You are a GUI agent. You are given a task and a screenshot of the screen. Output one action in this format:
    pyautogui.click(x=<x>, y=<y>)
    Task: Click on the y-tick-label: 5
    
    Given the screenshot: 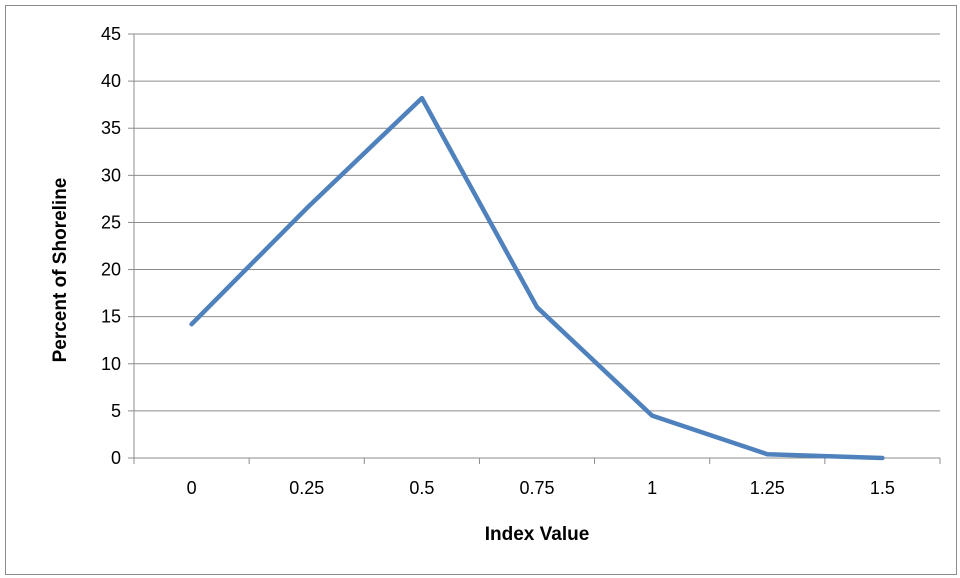 What is the action you would take?
    pyautogui.click(x=116, y=411)
    